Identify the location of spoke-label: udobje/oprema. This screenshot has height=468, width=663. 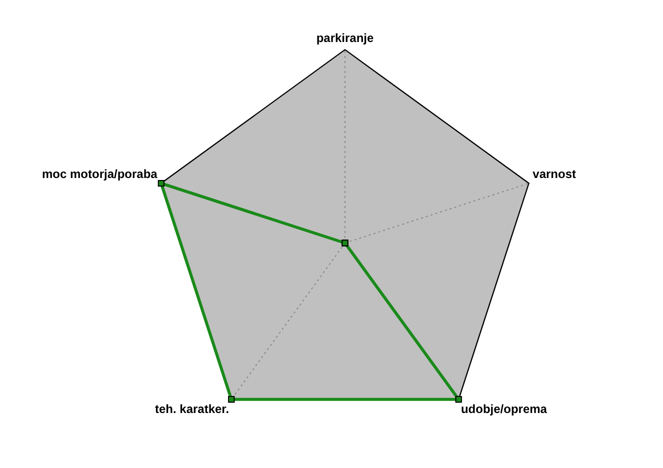
(504, 409).